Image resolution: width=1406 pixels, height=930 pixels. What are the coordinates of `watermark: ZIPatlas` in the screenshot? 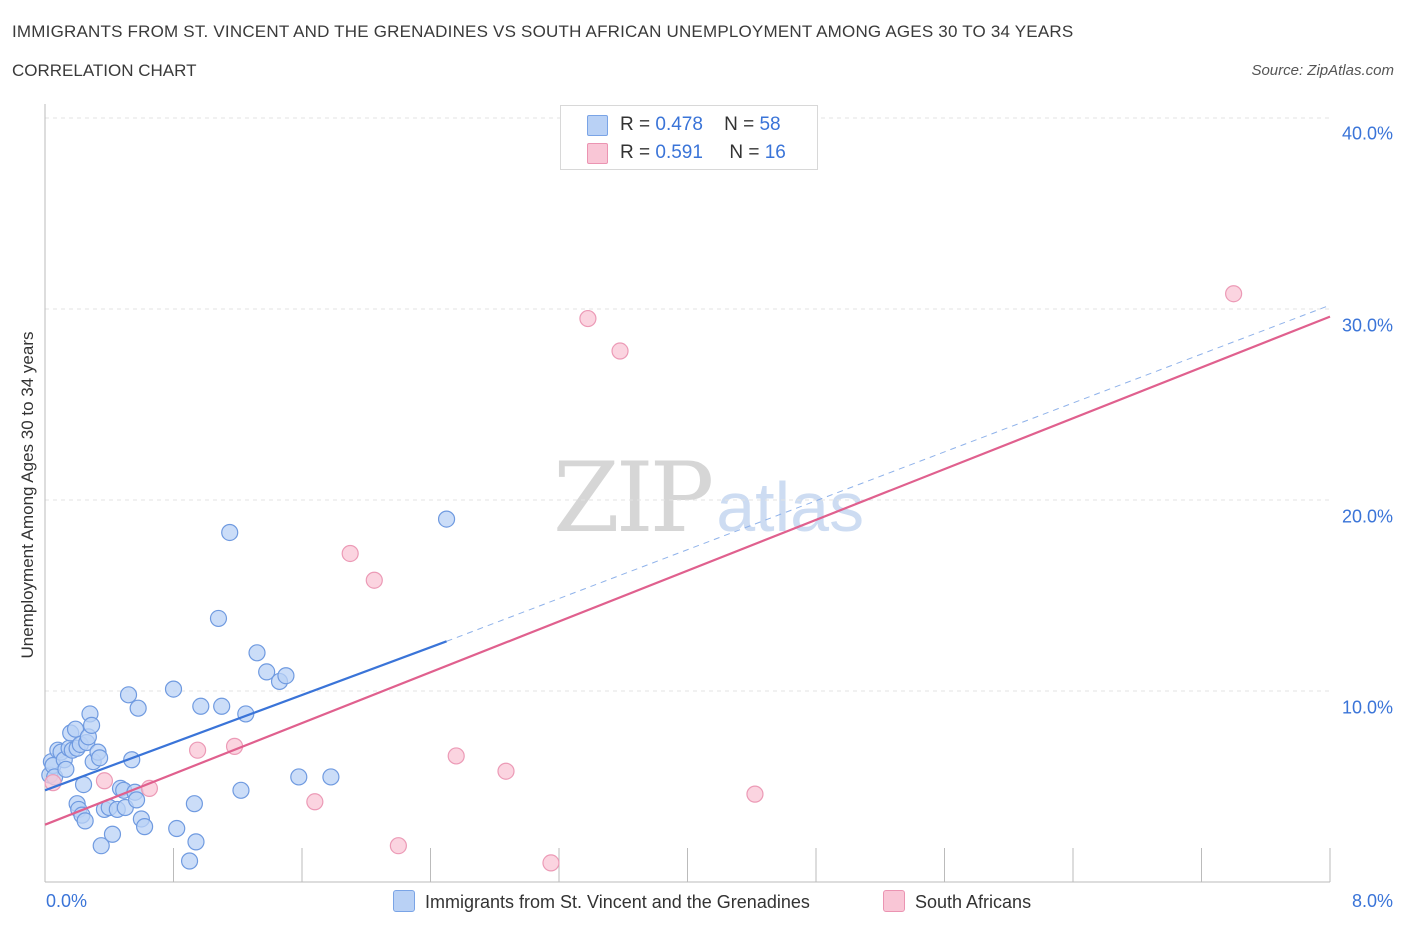 It's located at (708, 498).